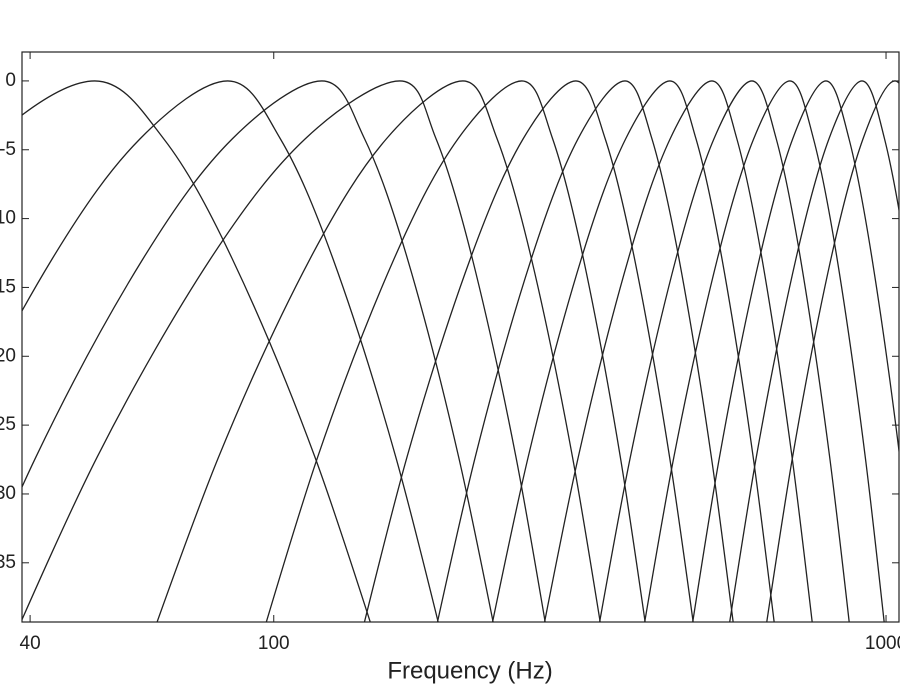 This screenshot has width=900, height=700. I want to click on y-tick-label: -10, so click(8, 218).